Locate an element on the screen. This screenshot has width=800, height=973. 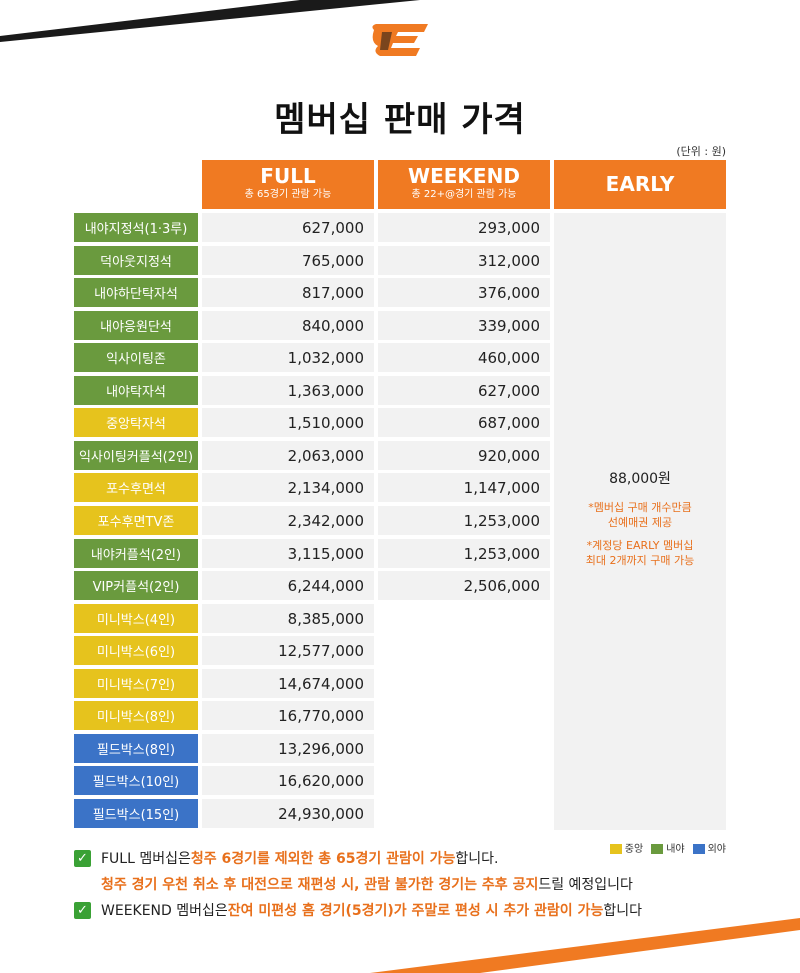
legend-item: 중앙 is located at coordinates (626, 847).